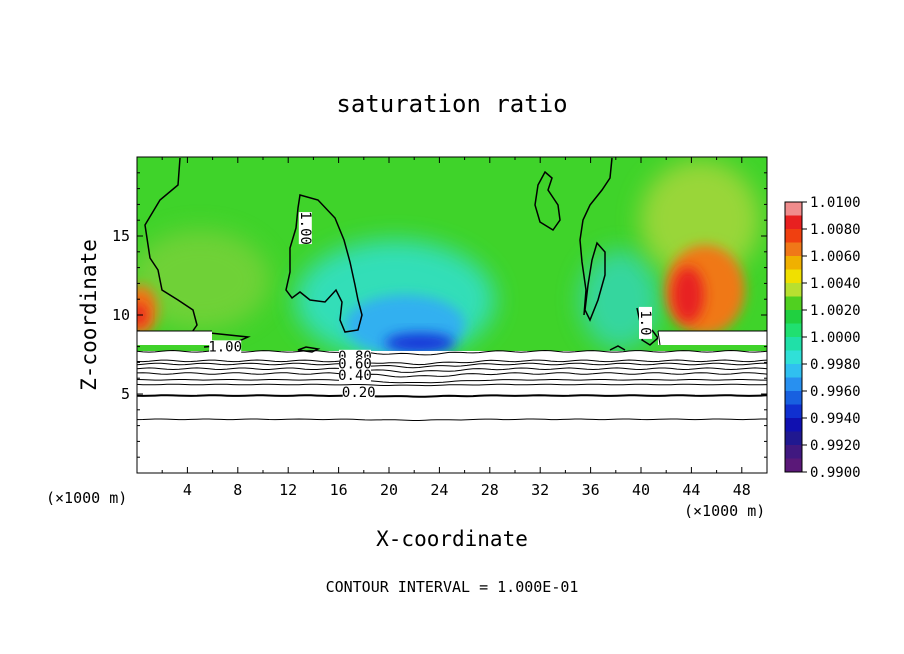 The width and height of the screenshot is (904, 654). Describe the element at coordinates (835, 365) in the screenshot. I see `colorbar-tick-label: 0.9980` at that location.